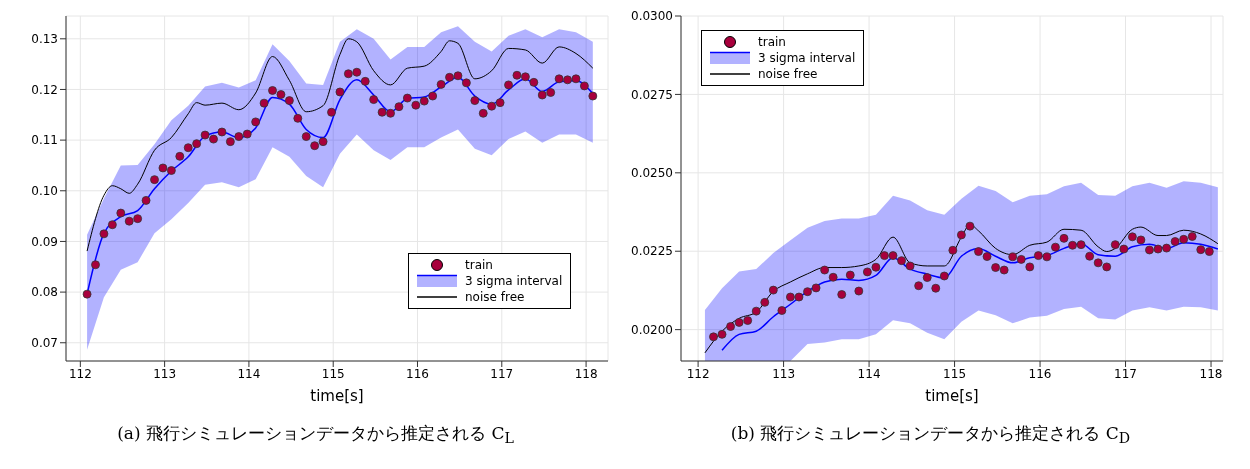  Describe the element at coordinates (44, 89) in the screenshot. I see `y-tick-label: 0.12` at that location.